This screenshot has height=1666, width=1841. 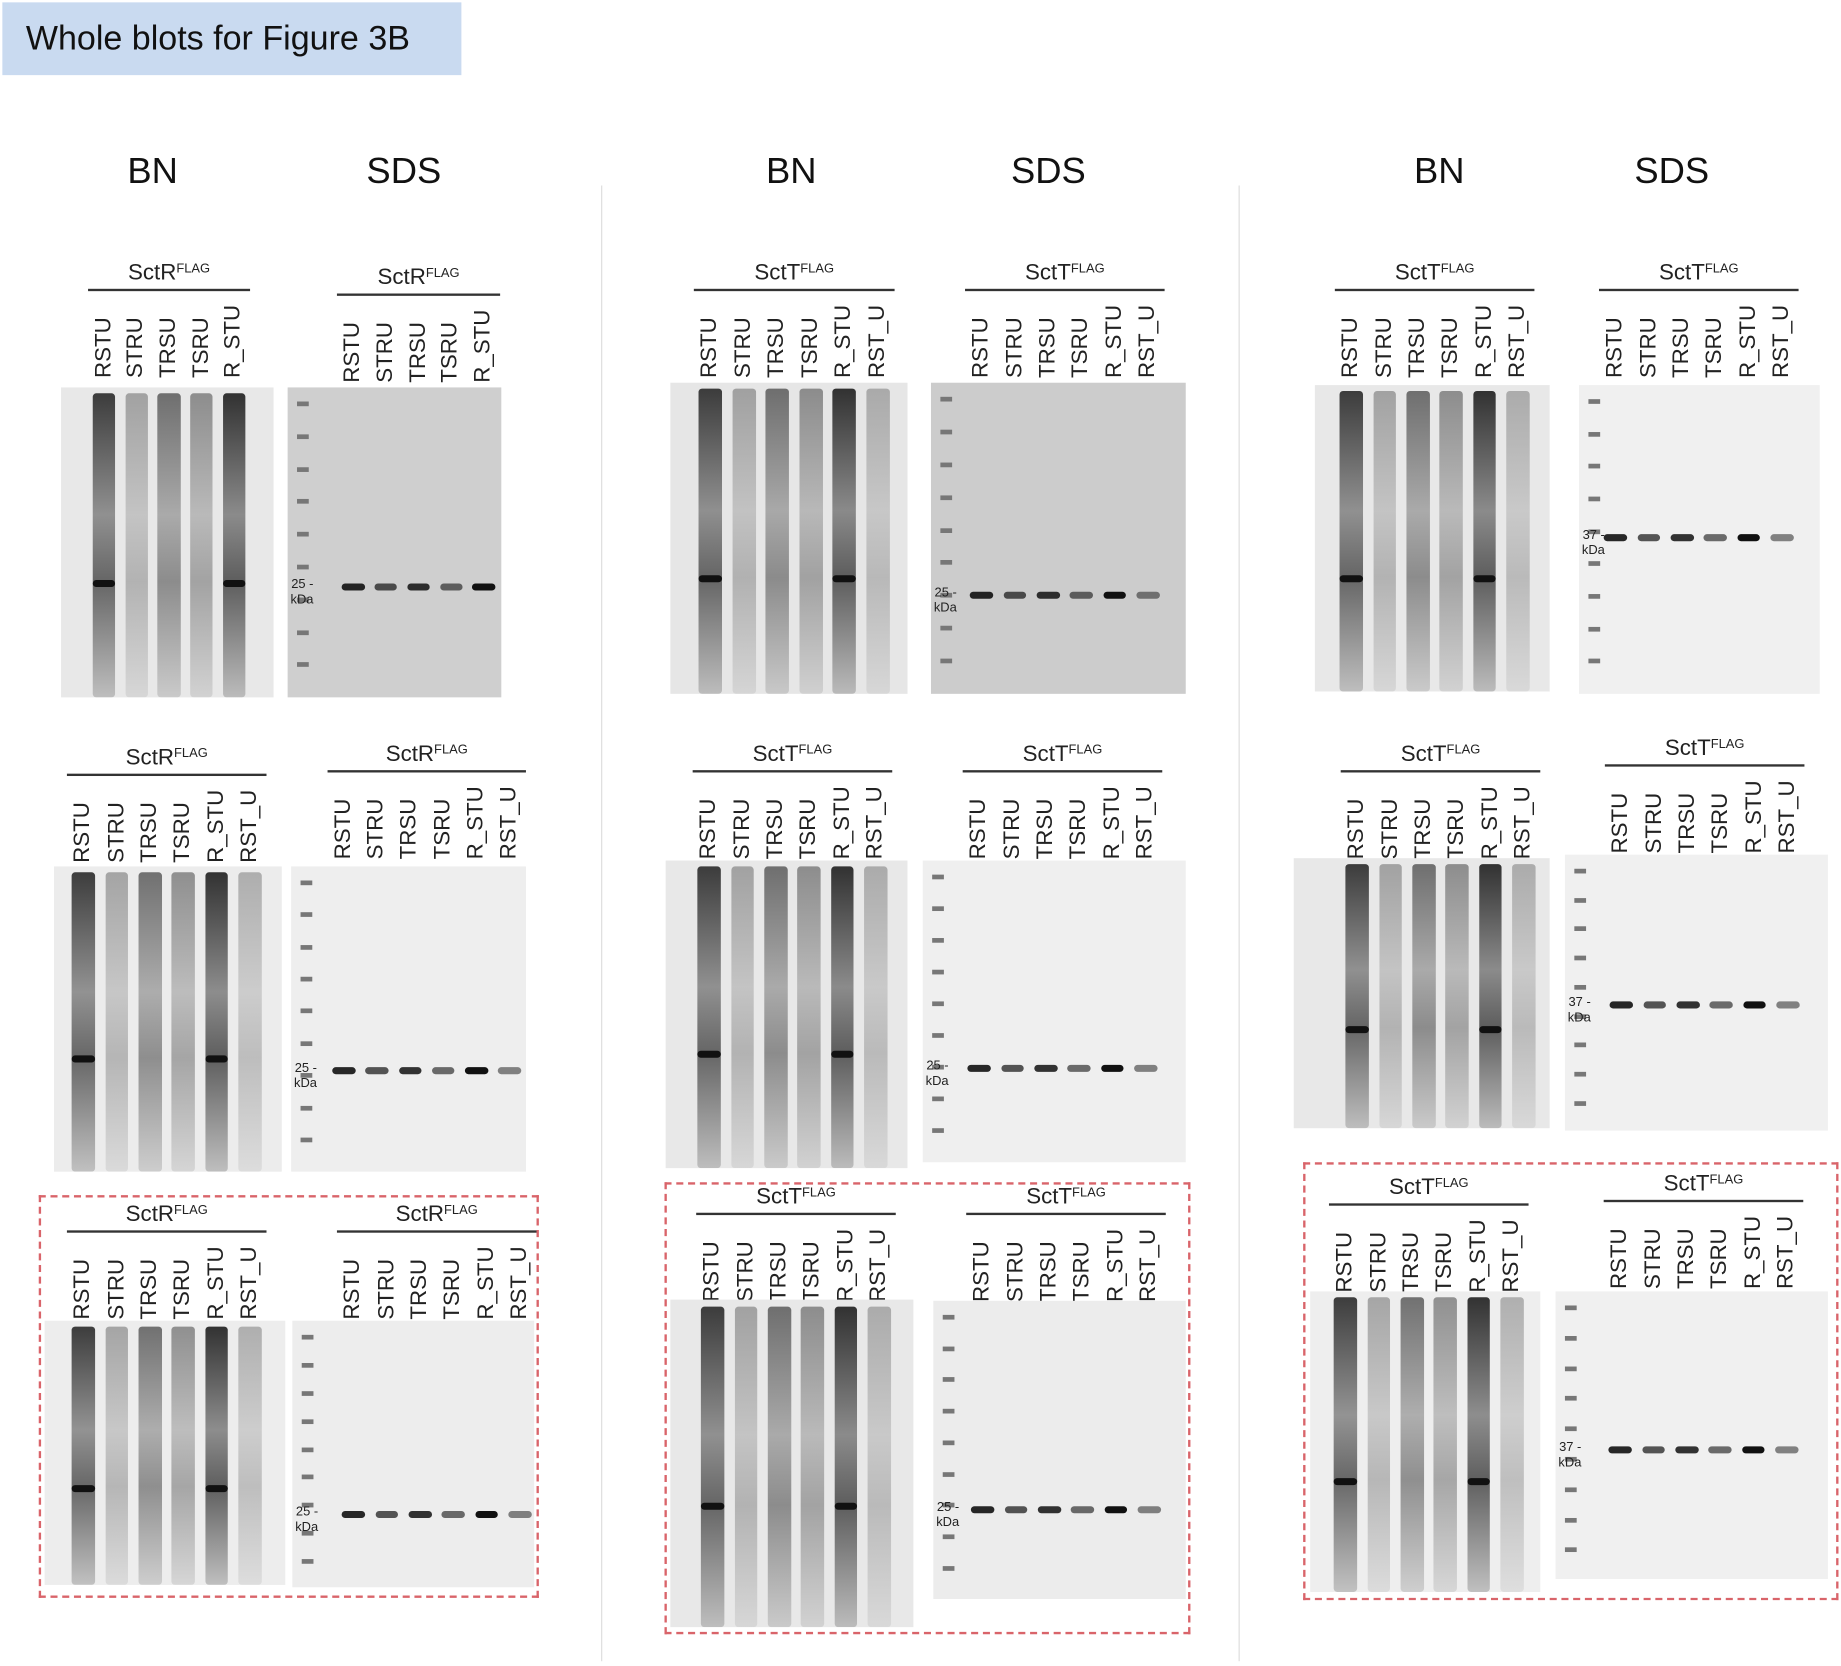 What do you see at coordinates (404, 171) in the screenshot?
I see `column-header-sds: SDS` at bounding box center [404, 171].